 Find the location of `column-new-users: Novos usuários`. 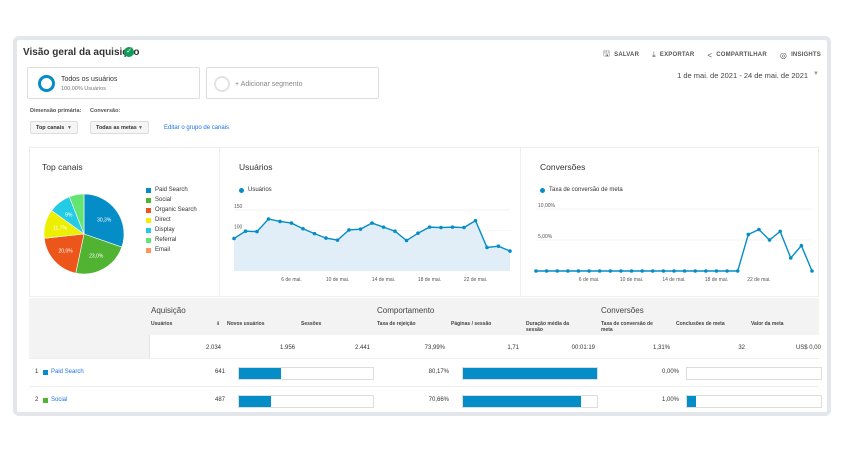

column-new-users: Novos usuários is located at coordinates (246, 324).